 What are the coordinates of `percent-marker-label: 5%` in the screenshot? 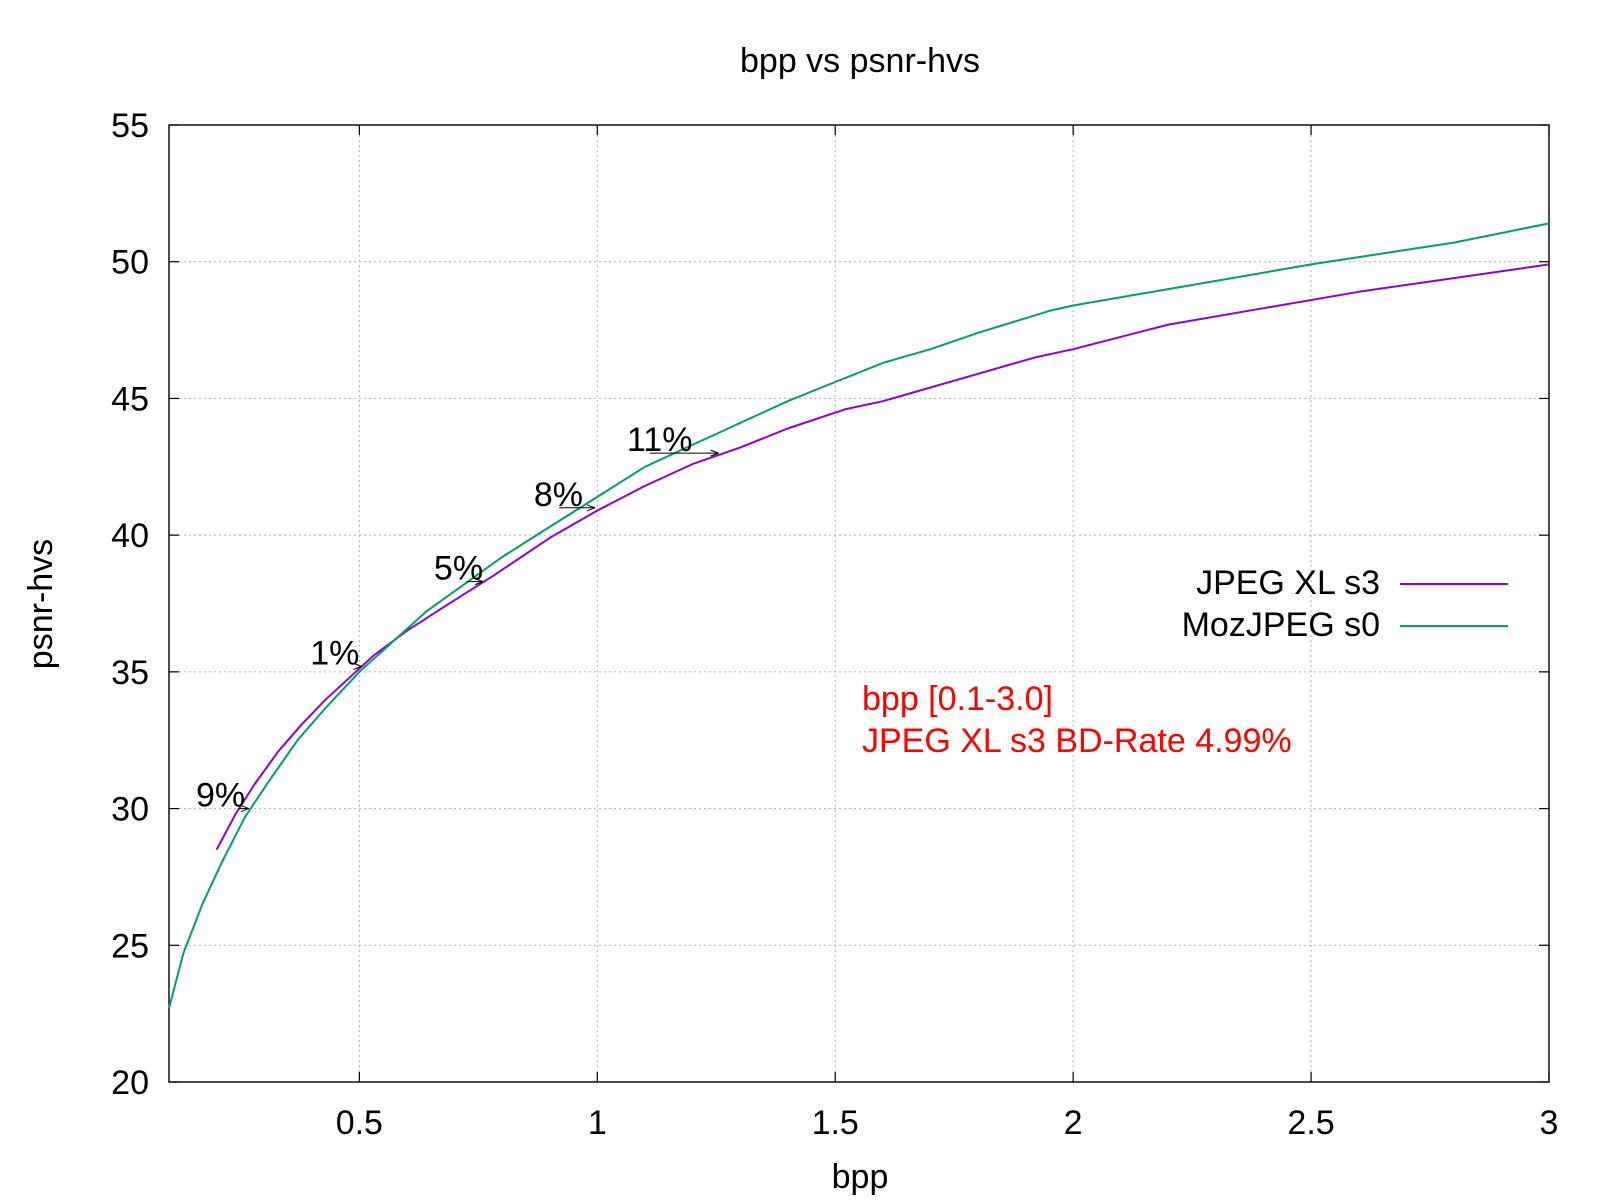 It's located at (458, 569).